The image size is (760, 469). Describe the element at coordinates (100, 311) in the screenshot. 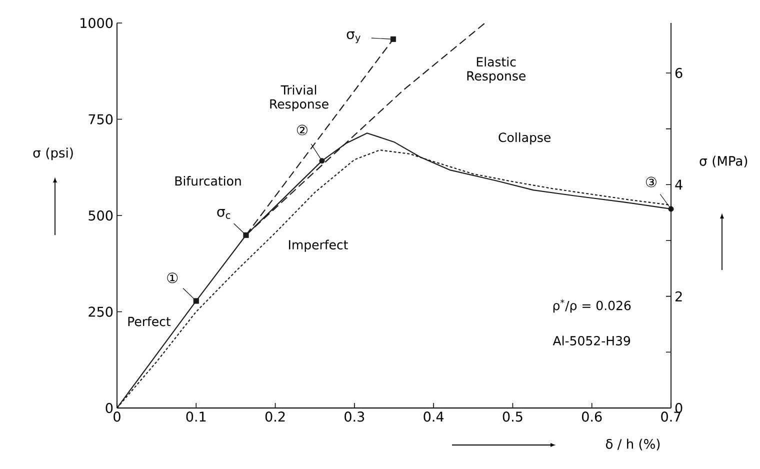

I see `y-tick-label: 250` at that location.